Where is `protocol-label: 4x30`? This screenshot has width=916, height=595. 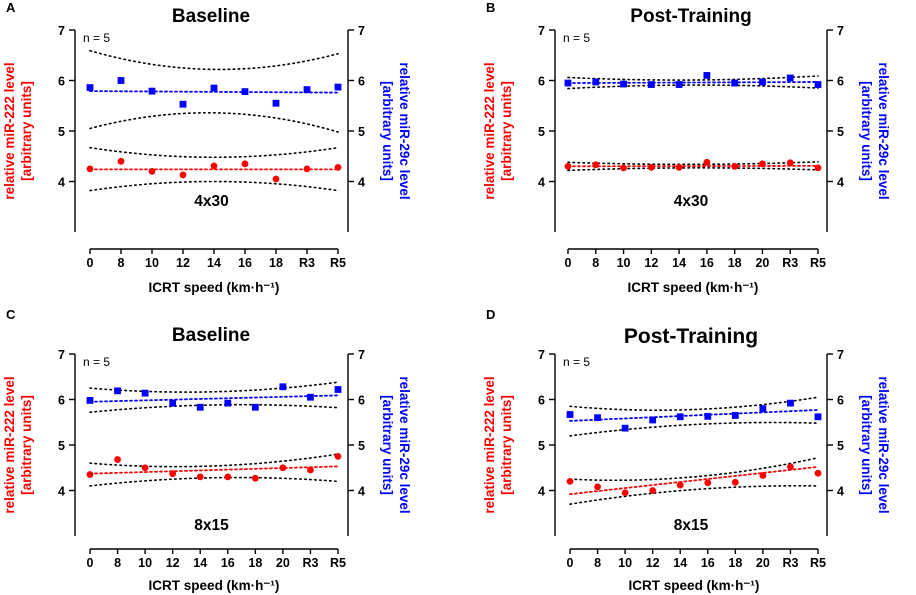
protocol-label: 4x30 is located at coordinates (691, 201).